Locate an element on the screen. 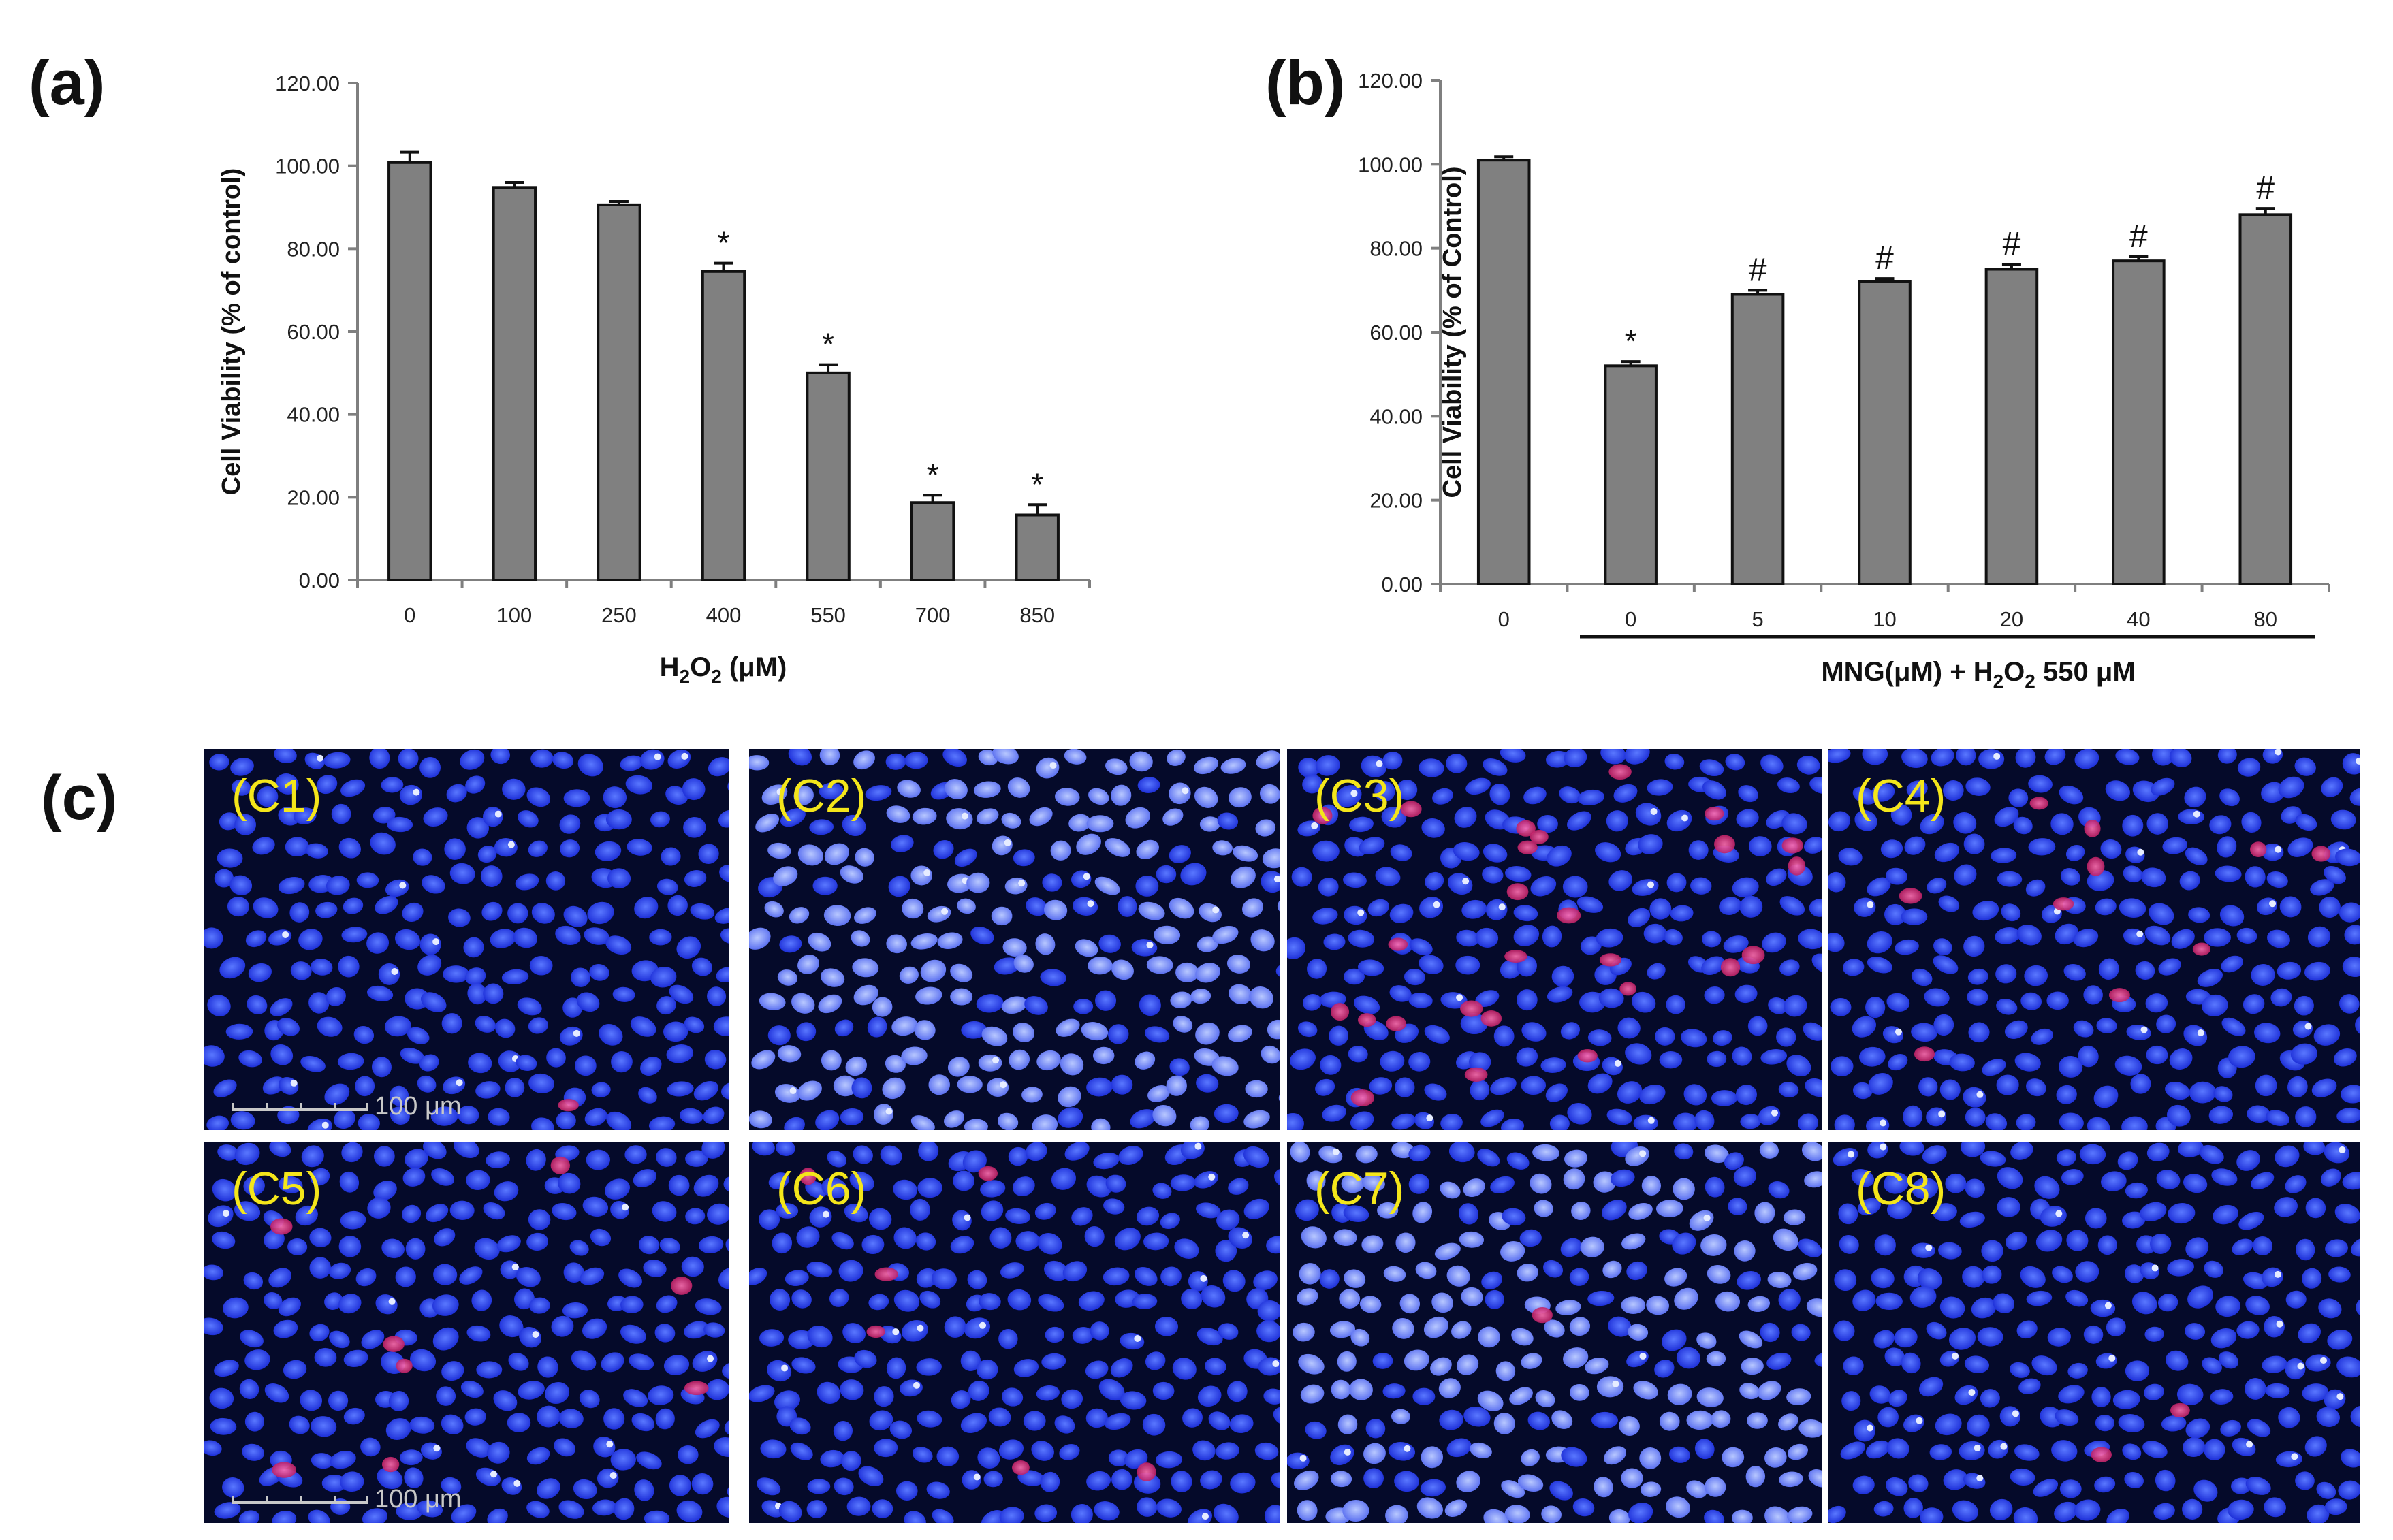 The image size is (2393, 1540). y-tick-label: 0.00 is located at coordinates (319, 580).